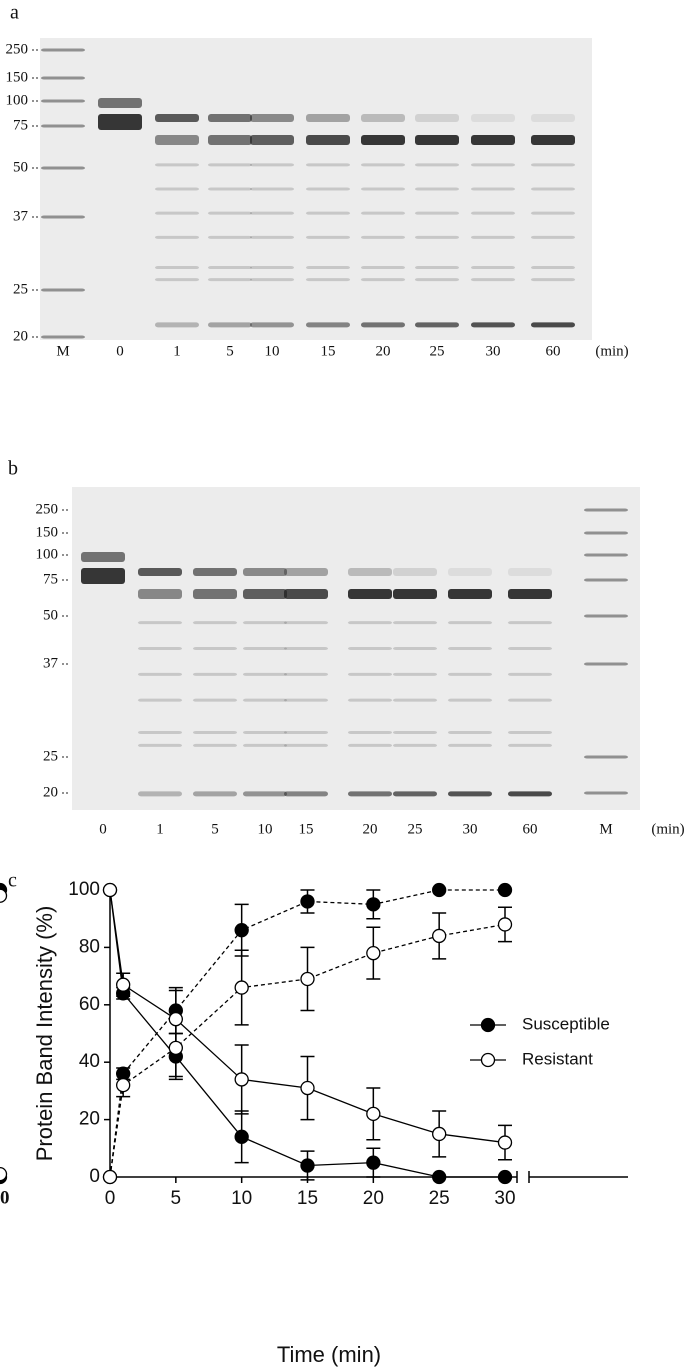 The height and width of the screenshot is (1372, 700). What do you see at coordinates (307, 1198) in the screenshot?
I see `x-tick-label: 15` at bounding box center [307, 1198].